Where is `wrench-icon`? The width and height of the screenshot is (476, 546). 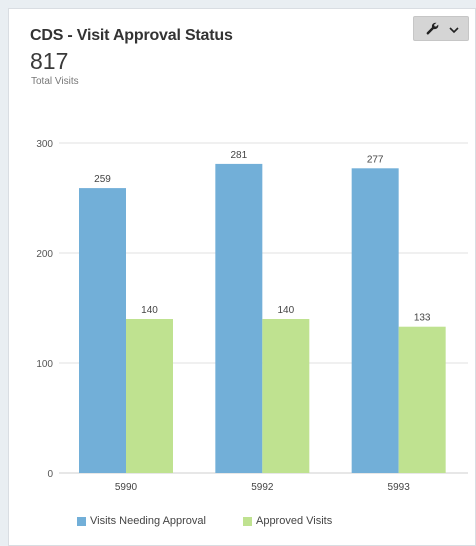
wrench-icon is located at coordinates (442, 28).